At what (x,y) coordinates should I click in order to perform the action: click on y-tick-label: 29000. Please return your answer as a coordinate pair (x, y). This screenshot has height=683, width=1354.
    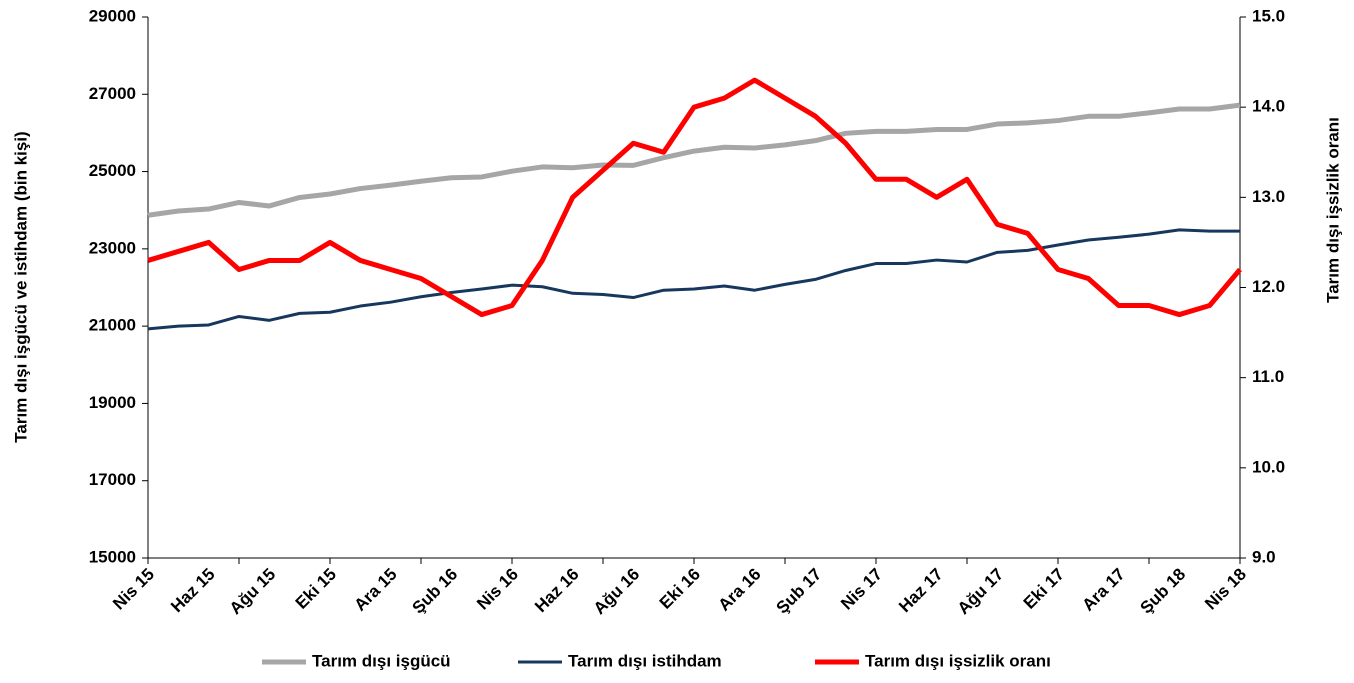
    Looking at the image, I should click on (112, 15).